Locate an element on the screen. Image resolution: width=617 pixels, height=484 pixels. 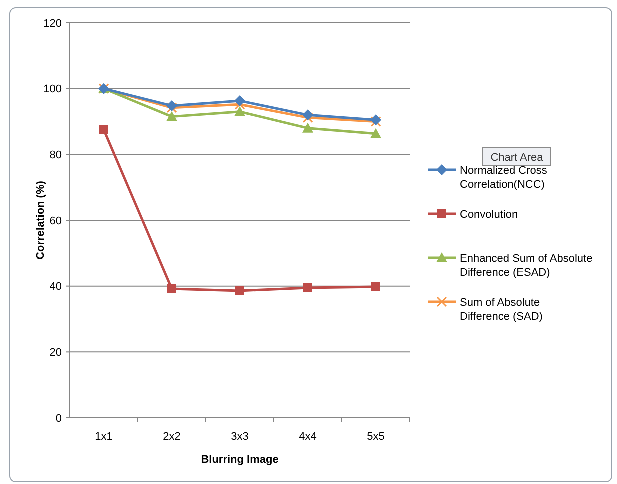
y-tick-label: 80 is located at coordinates (56, 156).